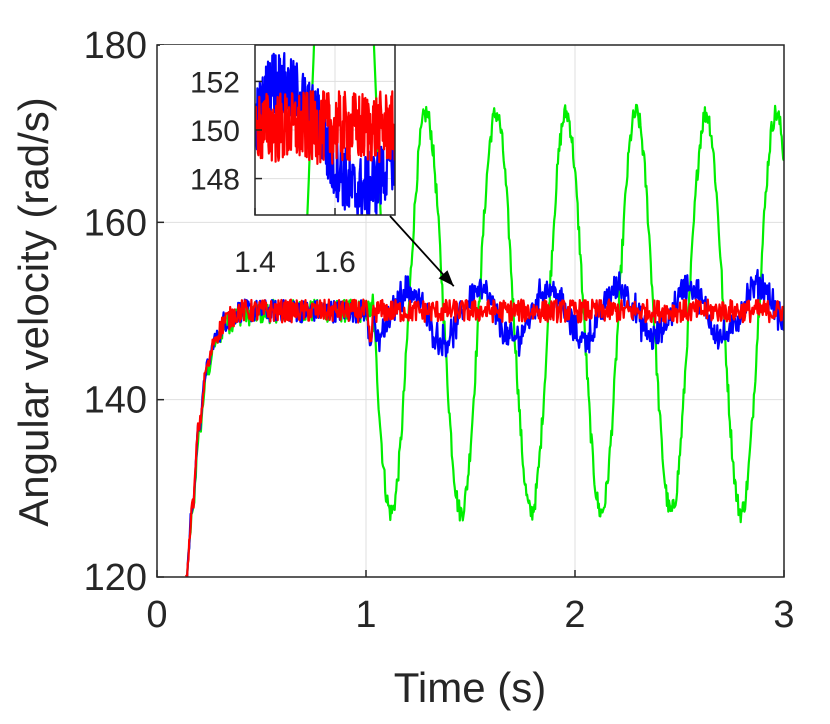 The height and width of the screenshot is (724, 830). What do you see at coordinates (115, 401) in the screenshot?
I see `main-y-tick-label: 140` at bounding box center [115, 401].